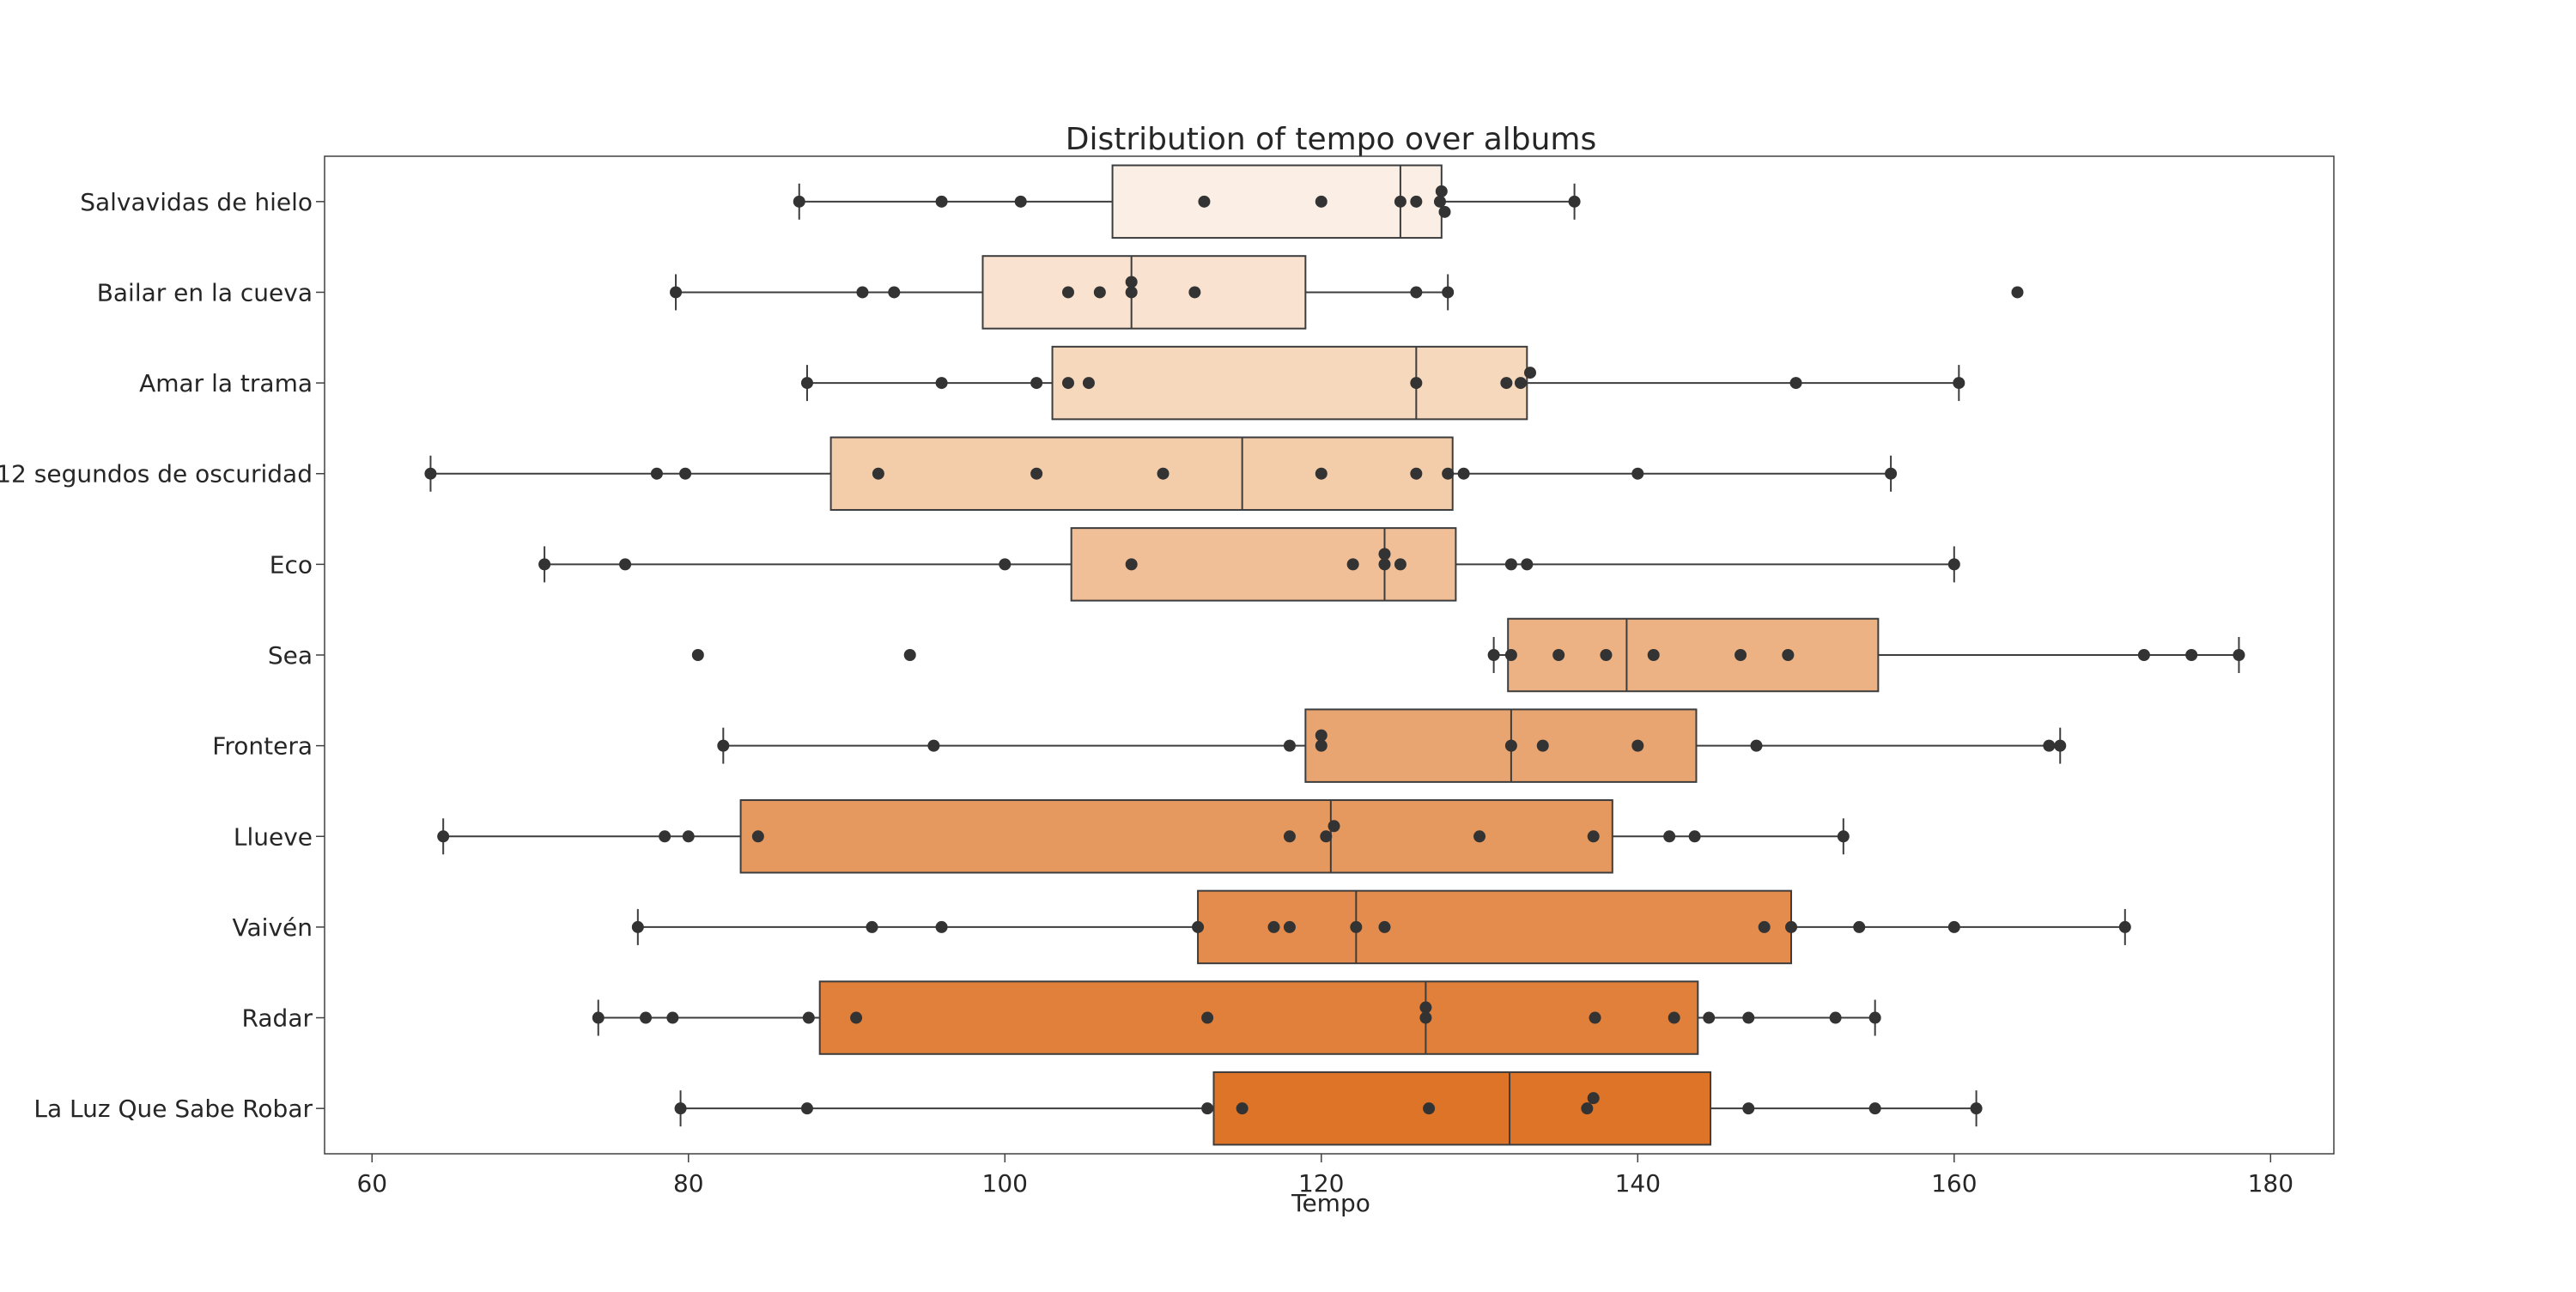  Describe the element at coordinates (1954, 1183) in the screenshot. I see `x-tick-label: 160` at that location.